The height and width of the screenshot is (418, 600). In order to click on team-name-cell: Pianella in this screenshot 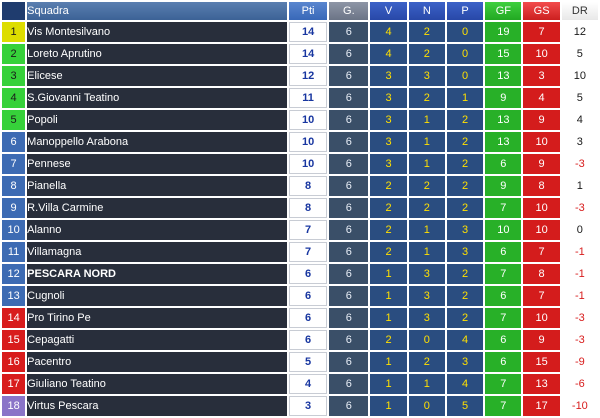, I will do `click(157, 186)`.